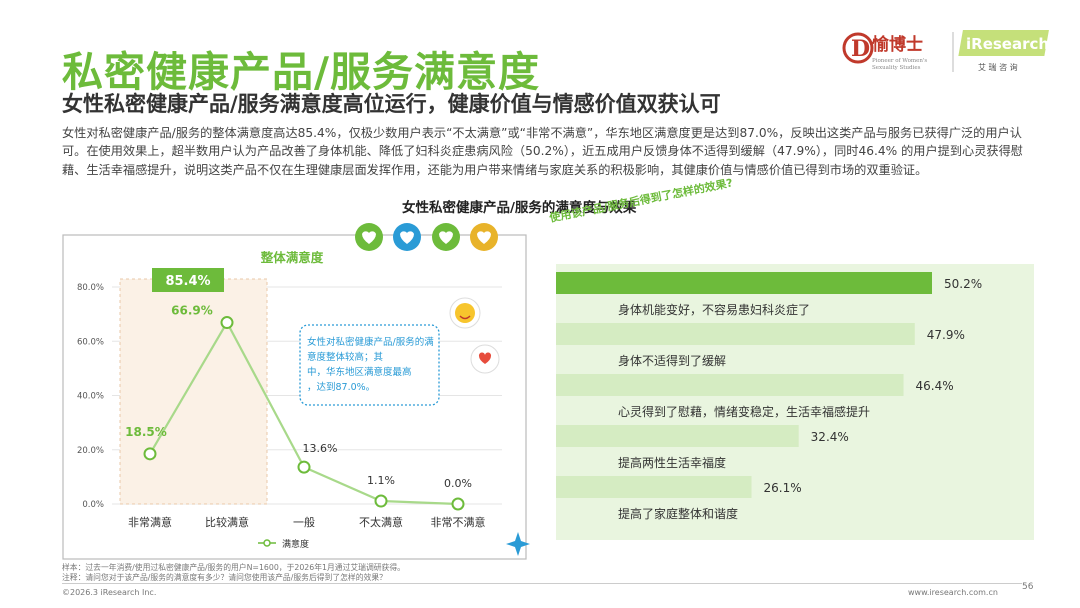 Image resolution: width=1080 pixels, height=608 pixels. Describe the element at coordinates (304, 522) in the screenshot. I see `x-tick-label: 一般` at that location.